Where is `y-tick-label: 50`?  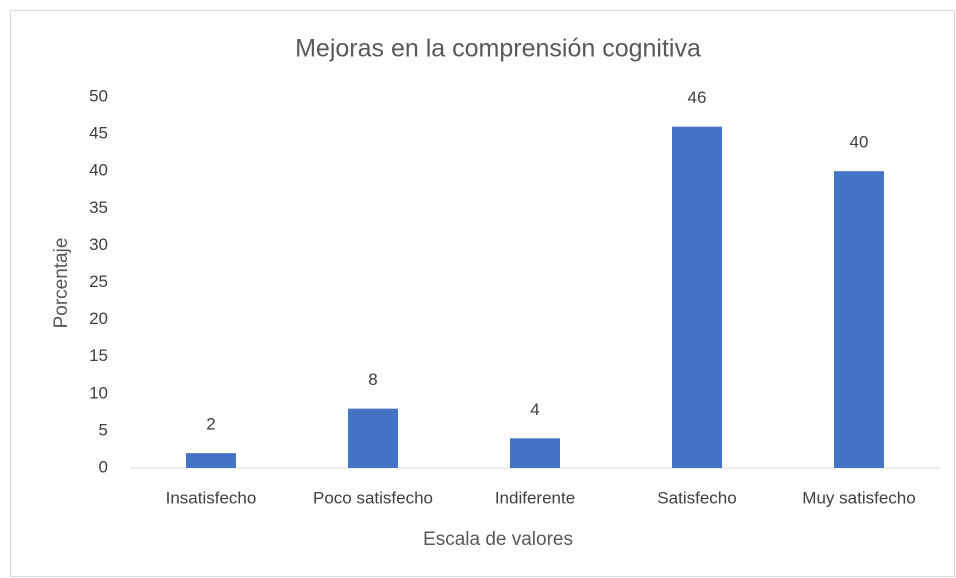 y-tick-label: 50 is located at coordinates (98, 95).